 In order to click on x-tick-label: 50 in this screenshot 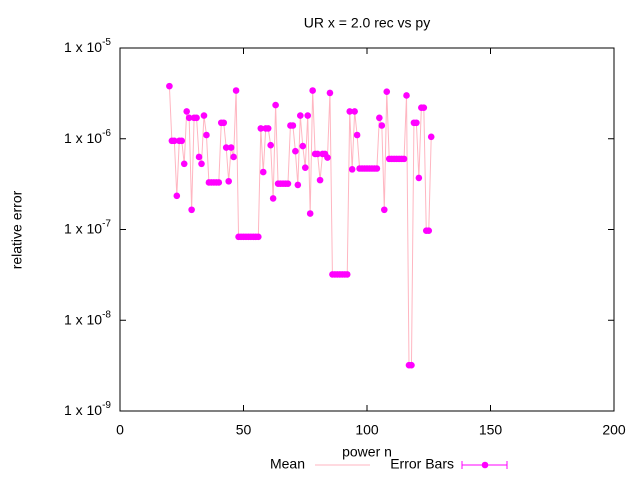, I will do `click(244, 430)`.